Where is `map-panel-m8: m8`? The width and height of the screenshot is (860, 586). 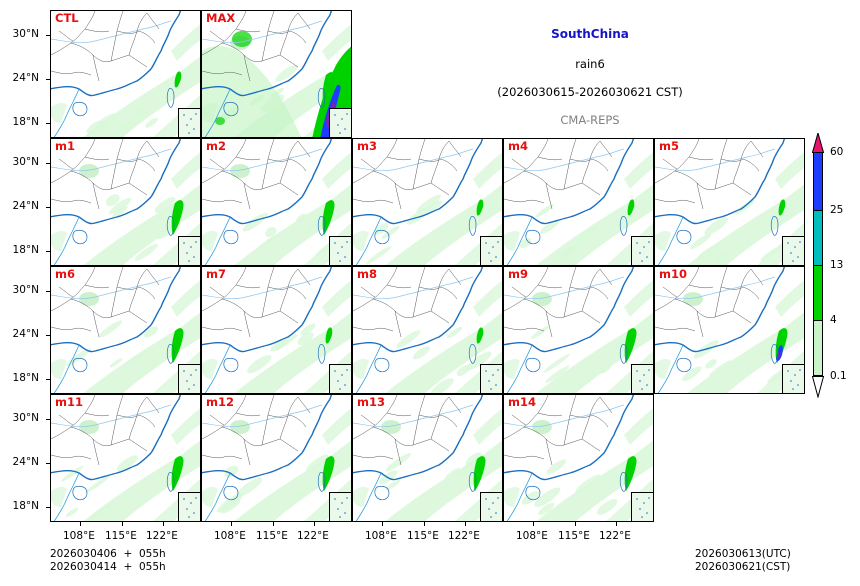
map-panel-m8: m8 is located at coordinates (427, 330).